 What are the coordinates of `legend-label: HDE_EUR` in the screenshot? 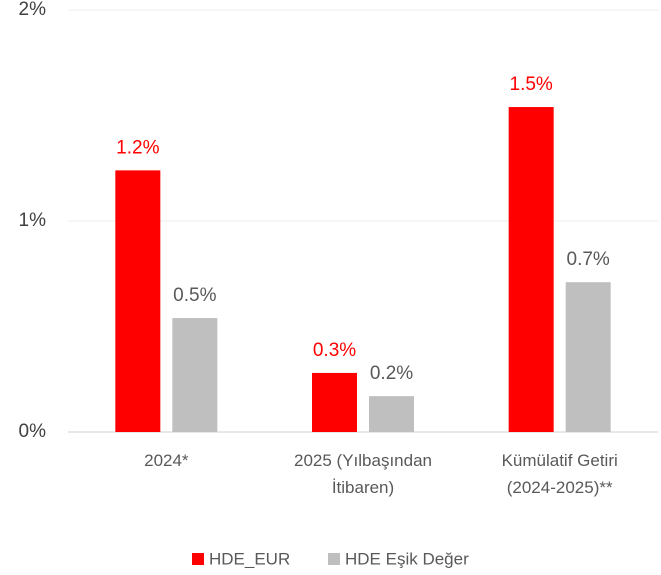 It's located at (249, 558).